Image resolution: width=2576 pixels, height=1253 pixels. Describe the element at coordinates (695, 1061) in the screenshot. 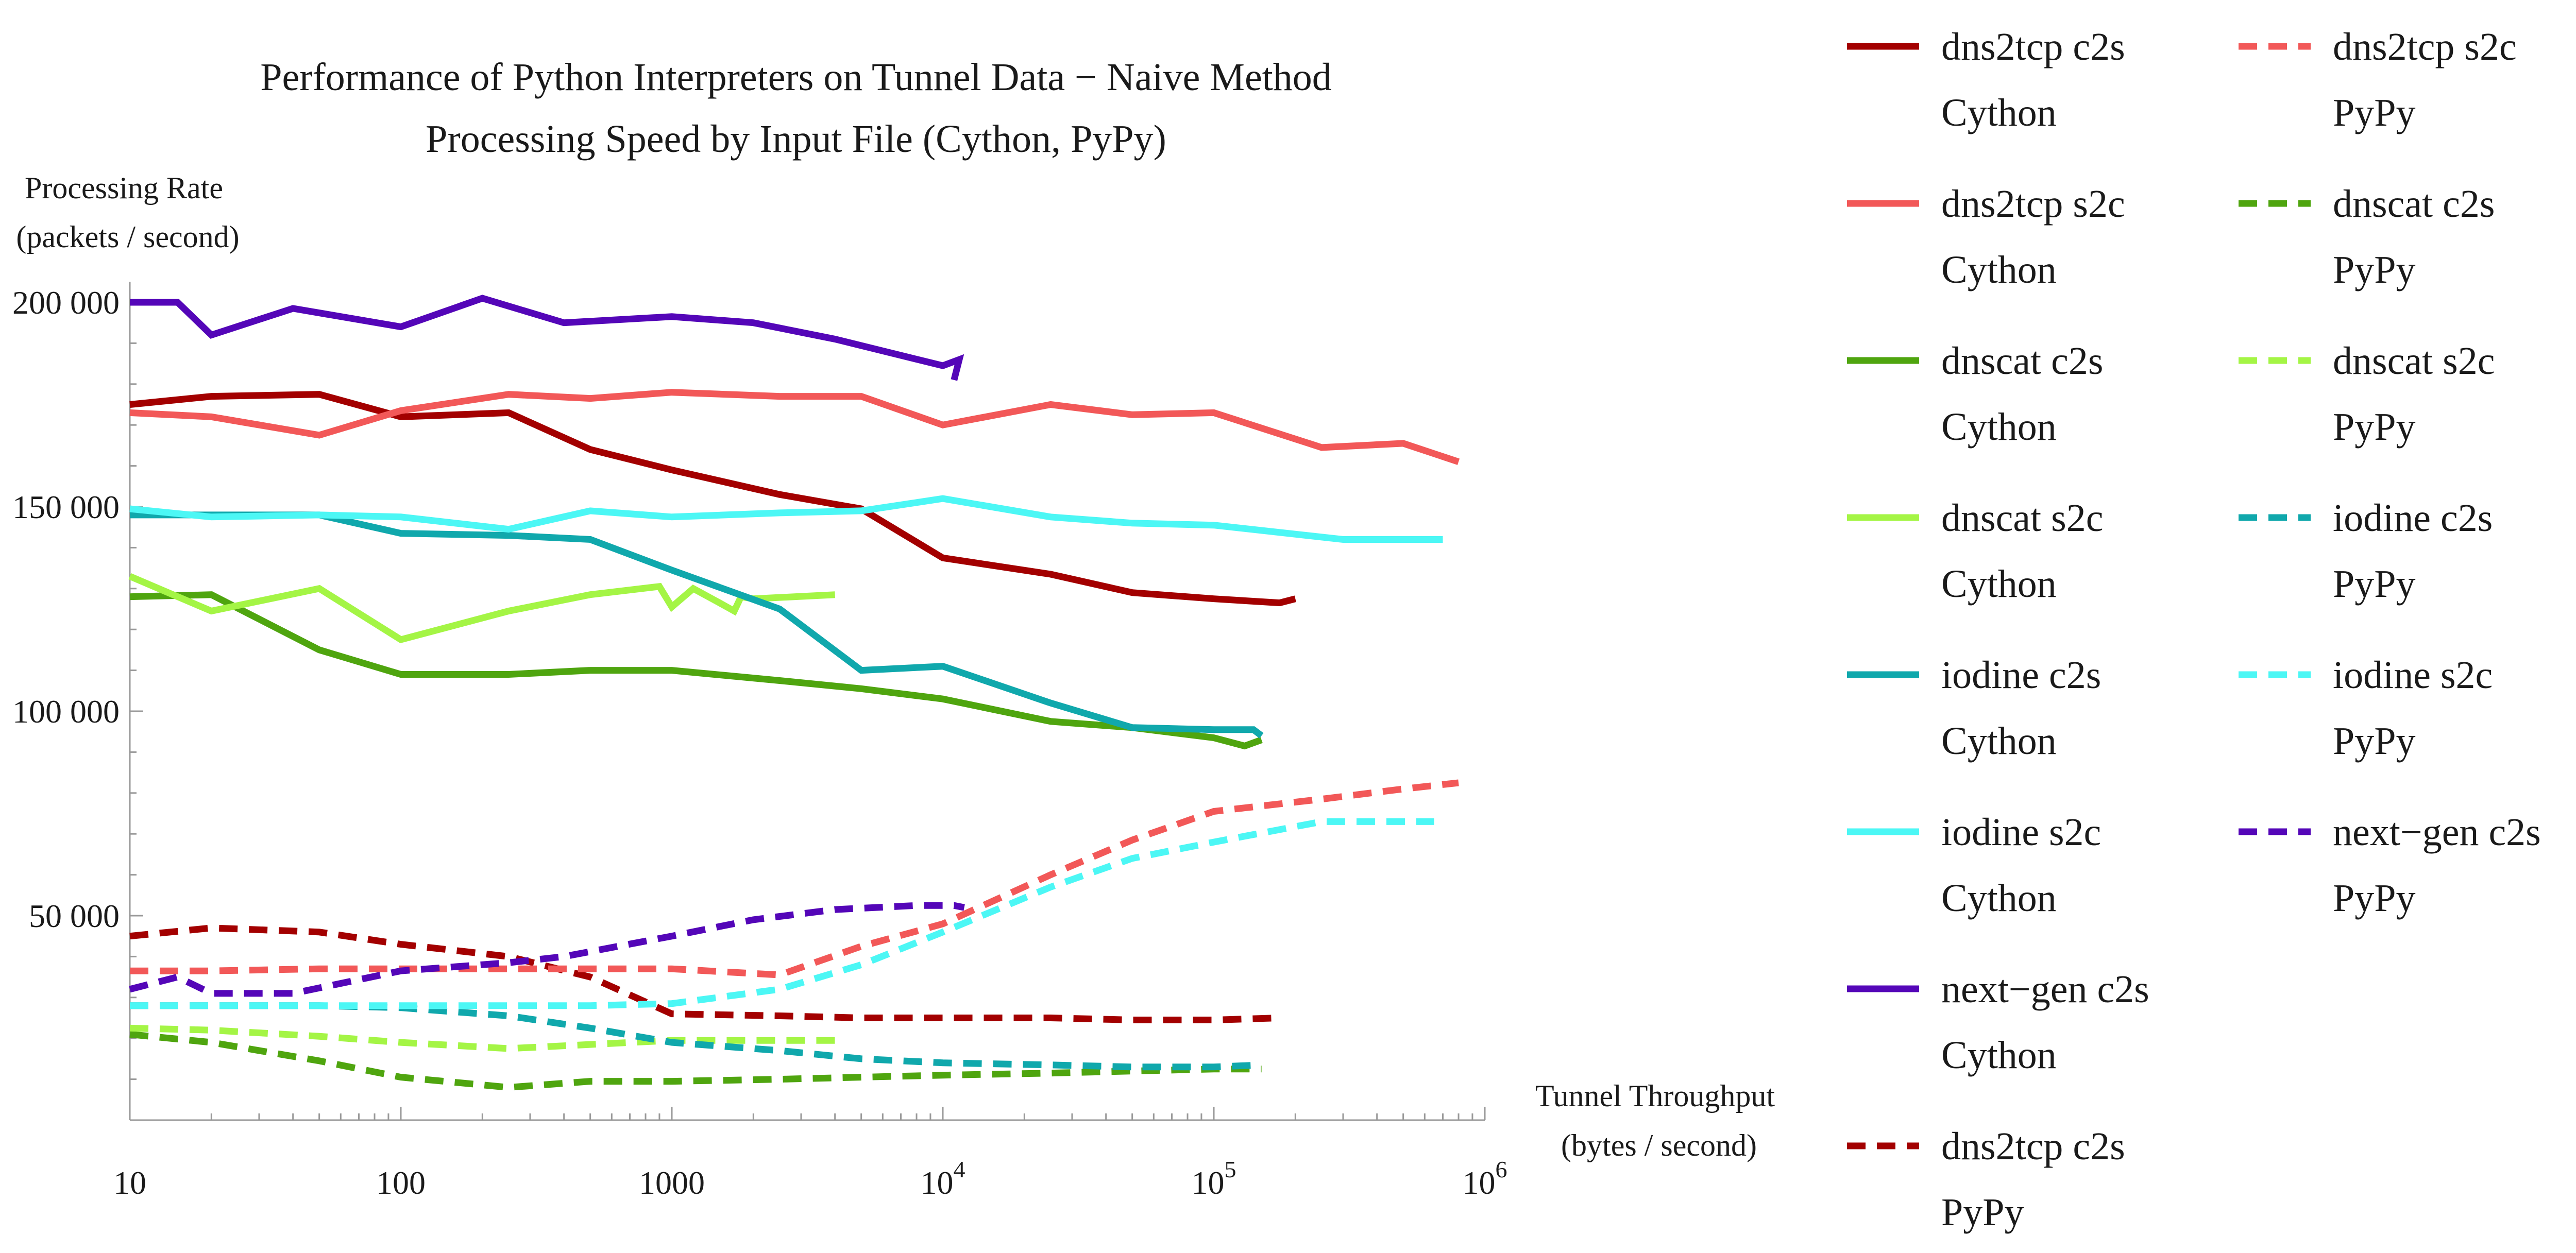

I see `series-line-dnscat-c2s-pypy` at that location.